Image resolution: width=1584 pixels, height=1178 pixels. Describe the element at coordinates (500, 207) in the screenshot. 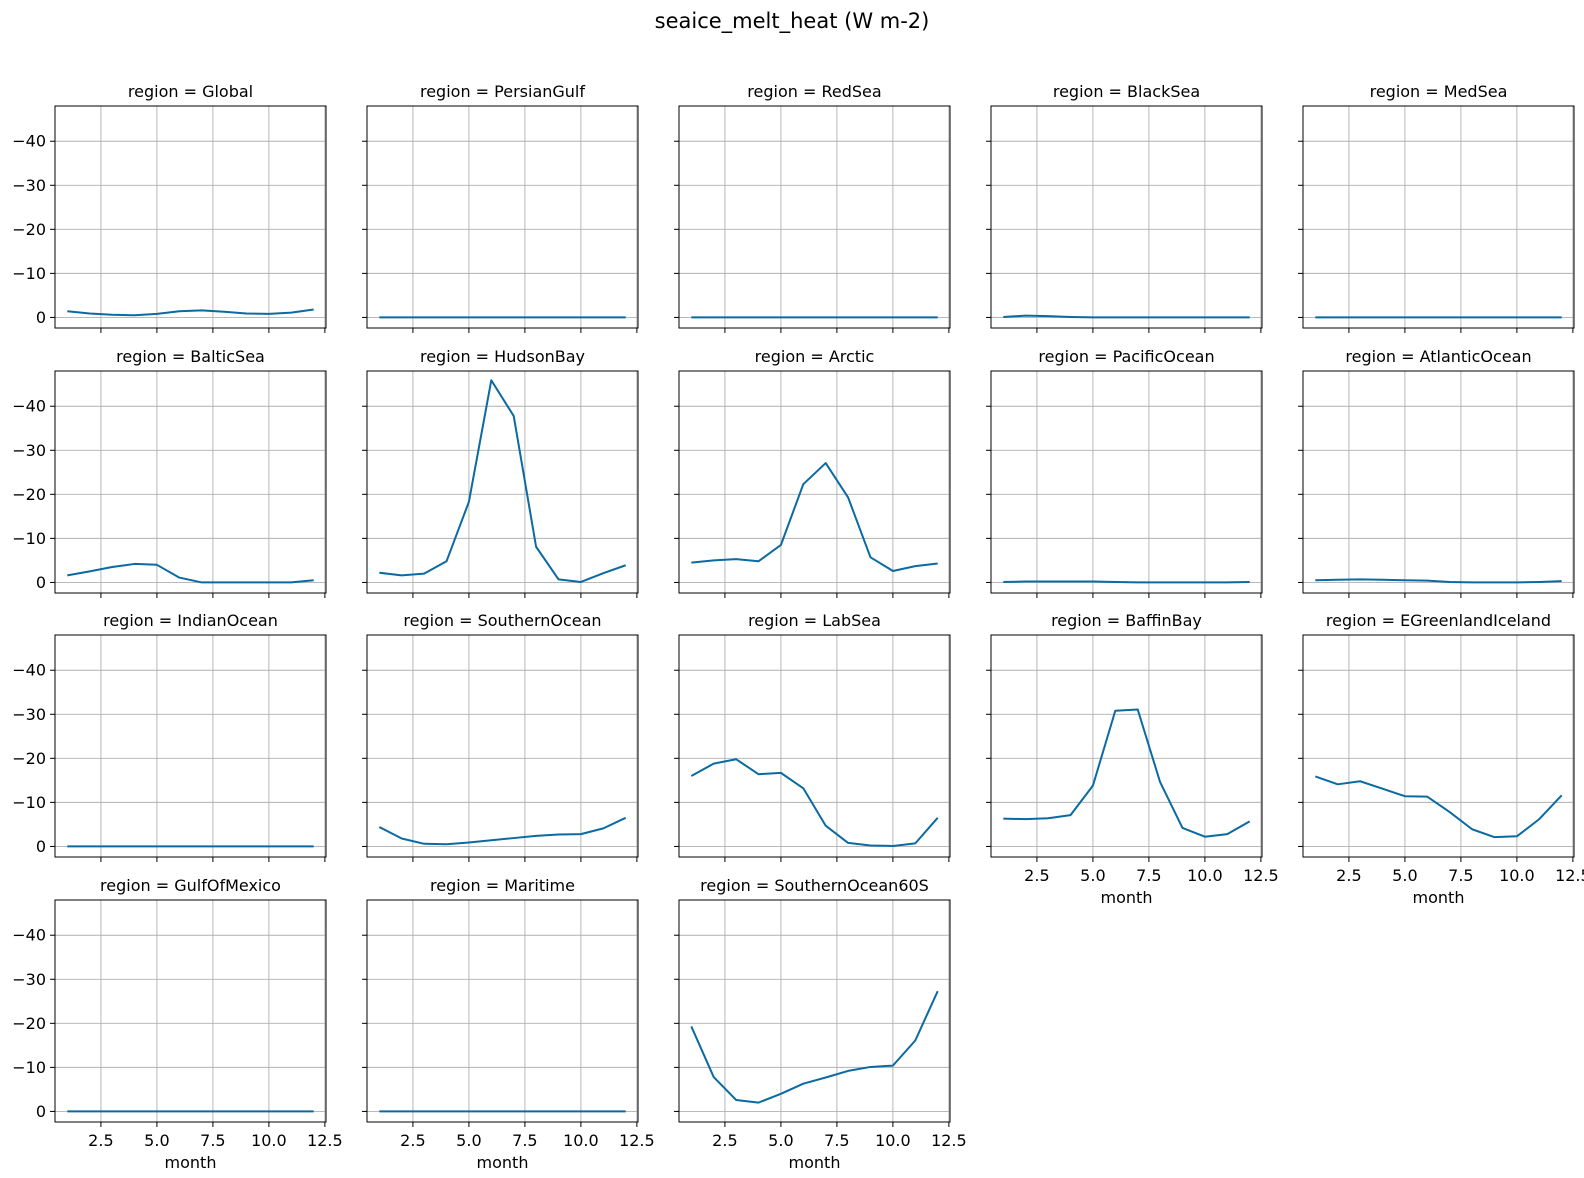

I see `panel-PersianGulf: region = PersianGulf` at that location.